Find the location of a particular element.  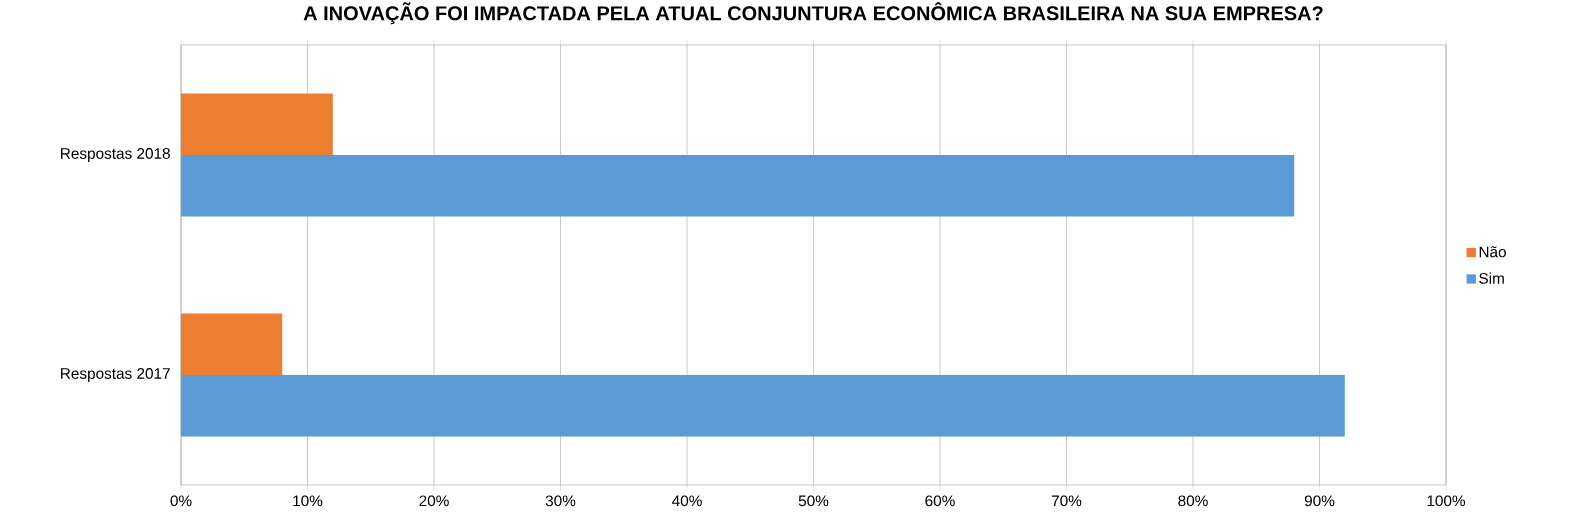

x-tick-label: 90% is located at coordinates (1319, 501).